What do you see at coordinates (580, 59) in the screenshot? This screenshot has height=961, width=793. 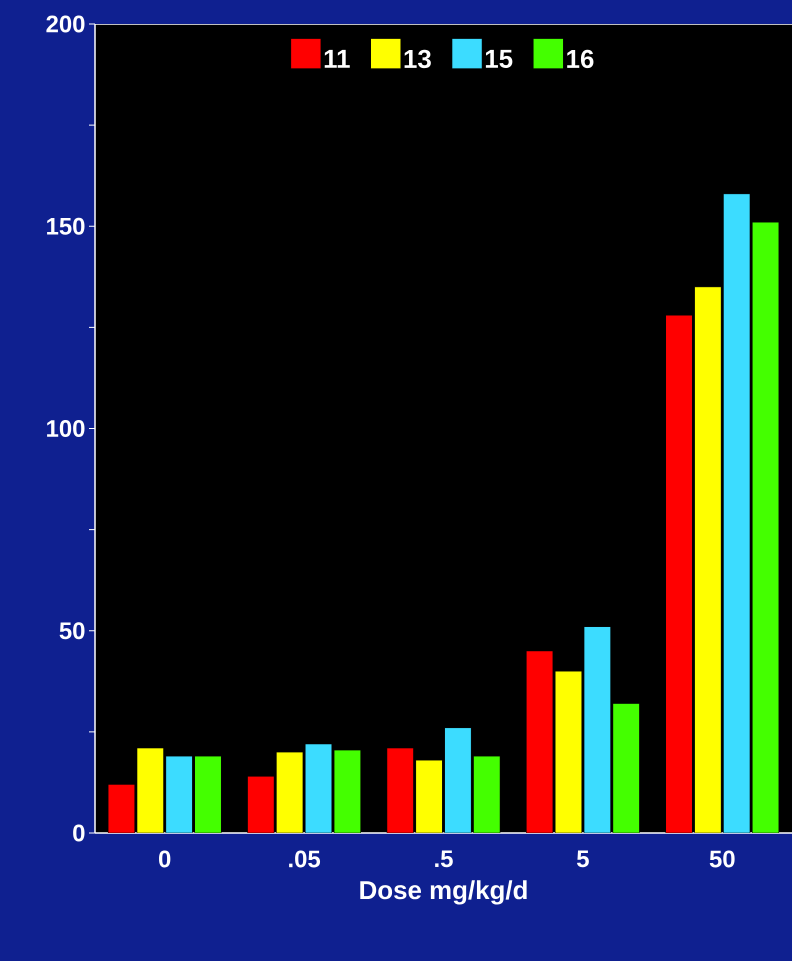 I see `legend-label: 16` at bounding box center [580, 59].